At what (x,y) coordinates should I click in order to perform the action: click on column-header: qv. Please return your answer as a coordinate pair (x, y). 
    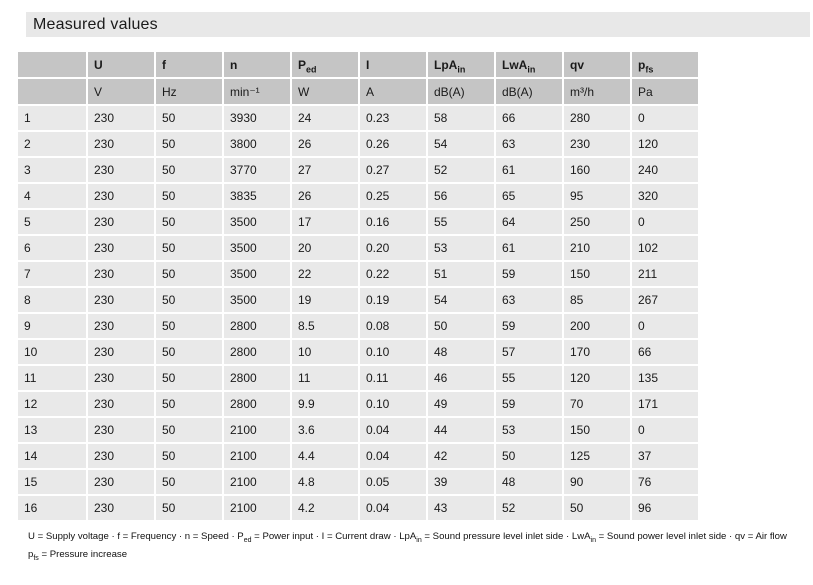
    Looking at the image, I should click on (597, 64).